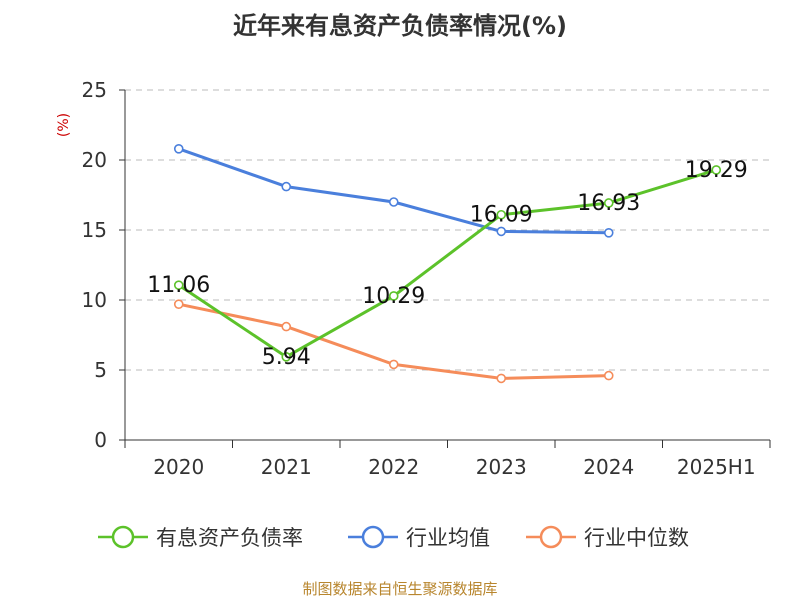 Image resolution: width=800 pixels, height=600 pixels. I want to click on data-label: 19.29, so click(716, 170).